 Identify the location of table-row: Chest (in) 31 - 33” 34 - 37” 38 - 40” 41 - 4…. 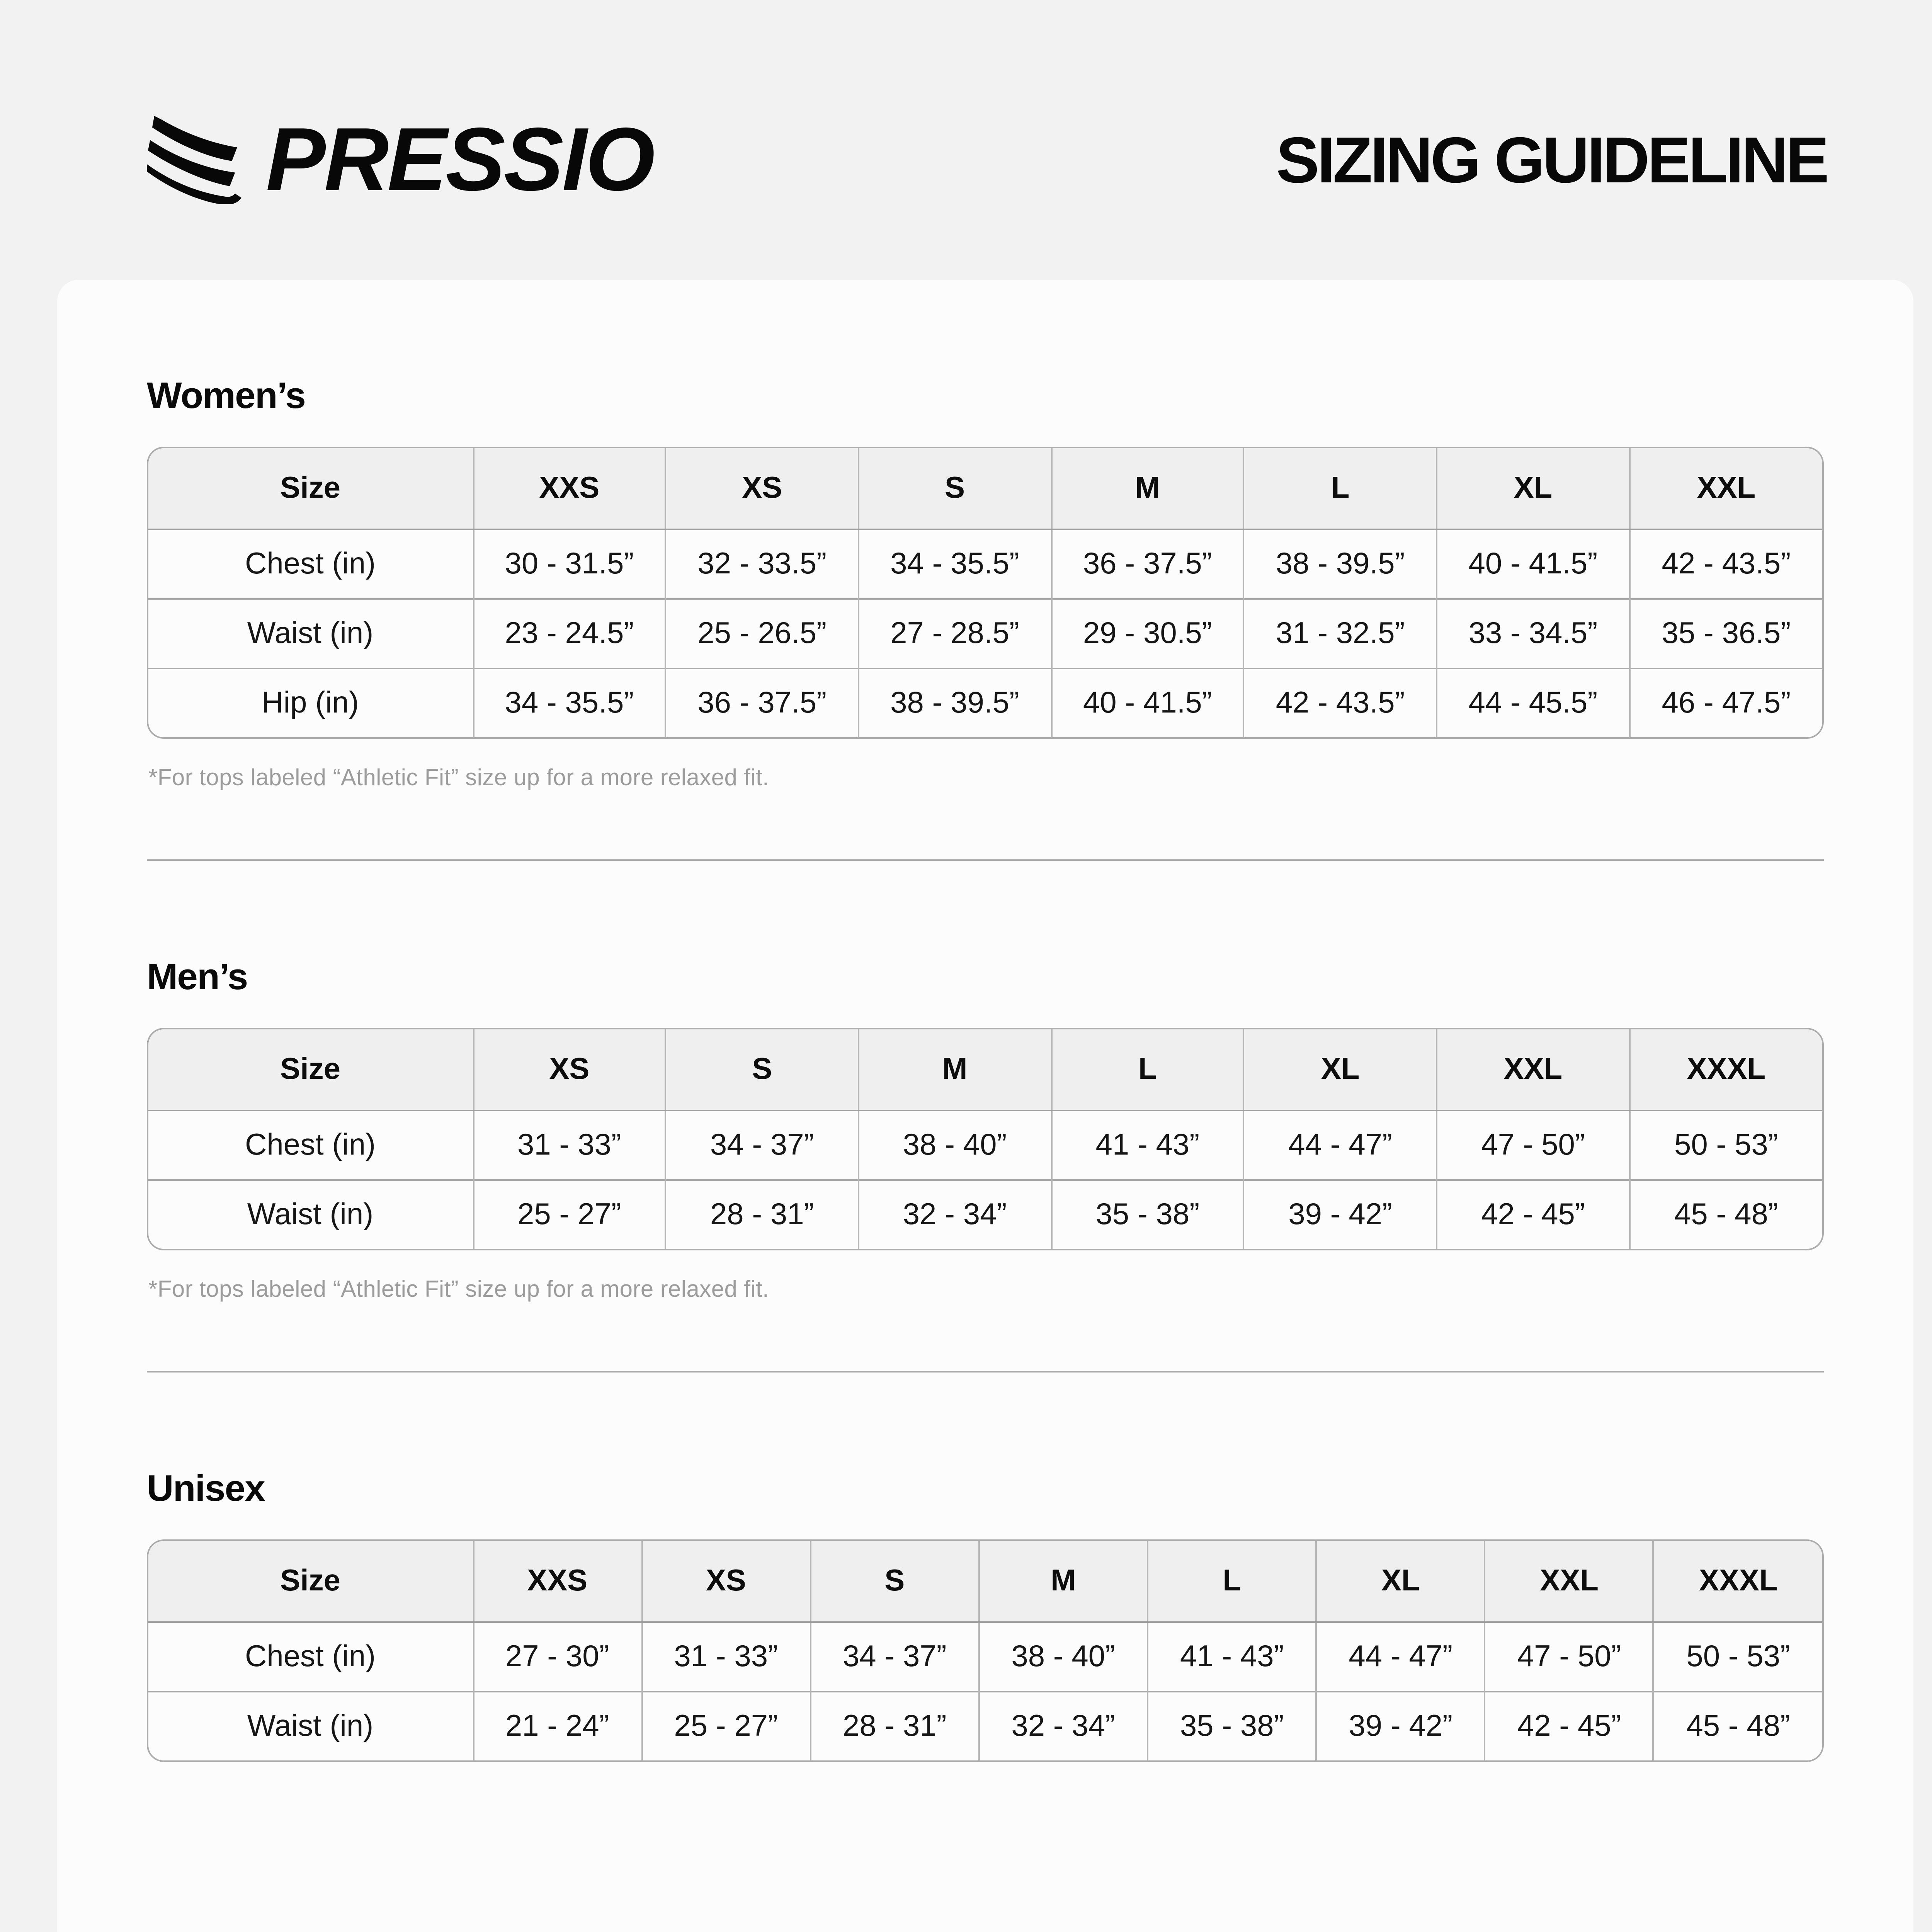
(985, 1145).